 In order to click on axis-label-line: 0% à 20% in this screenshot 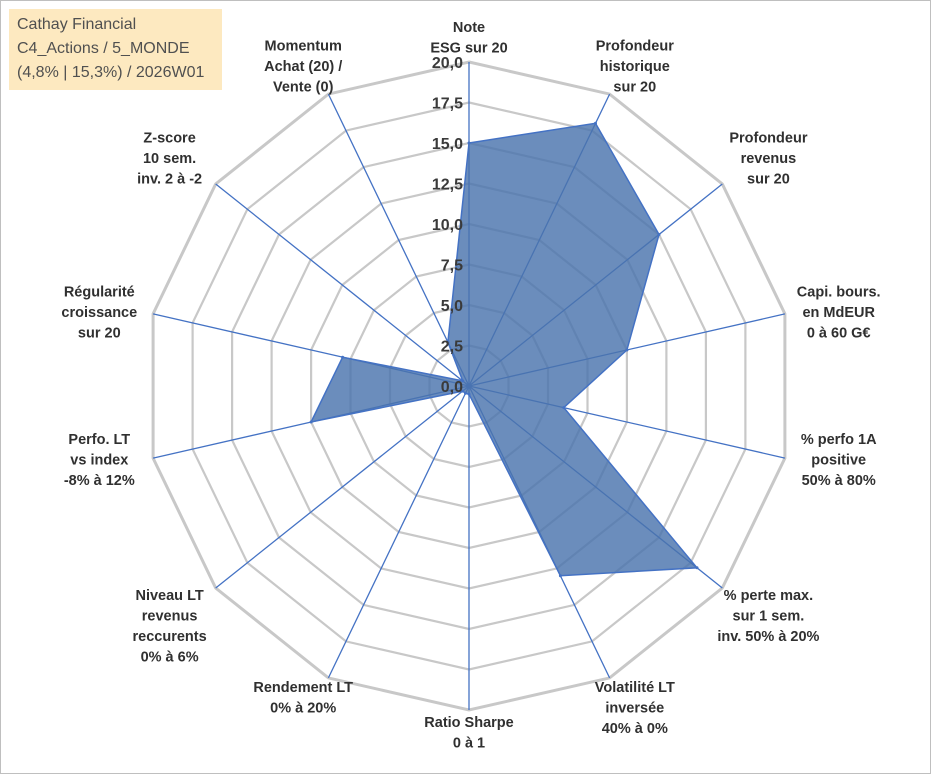, I will do `click(303, 709)`.